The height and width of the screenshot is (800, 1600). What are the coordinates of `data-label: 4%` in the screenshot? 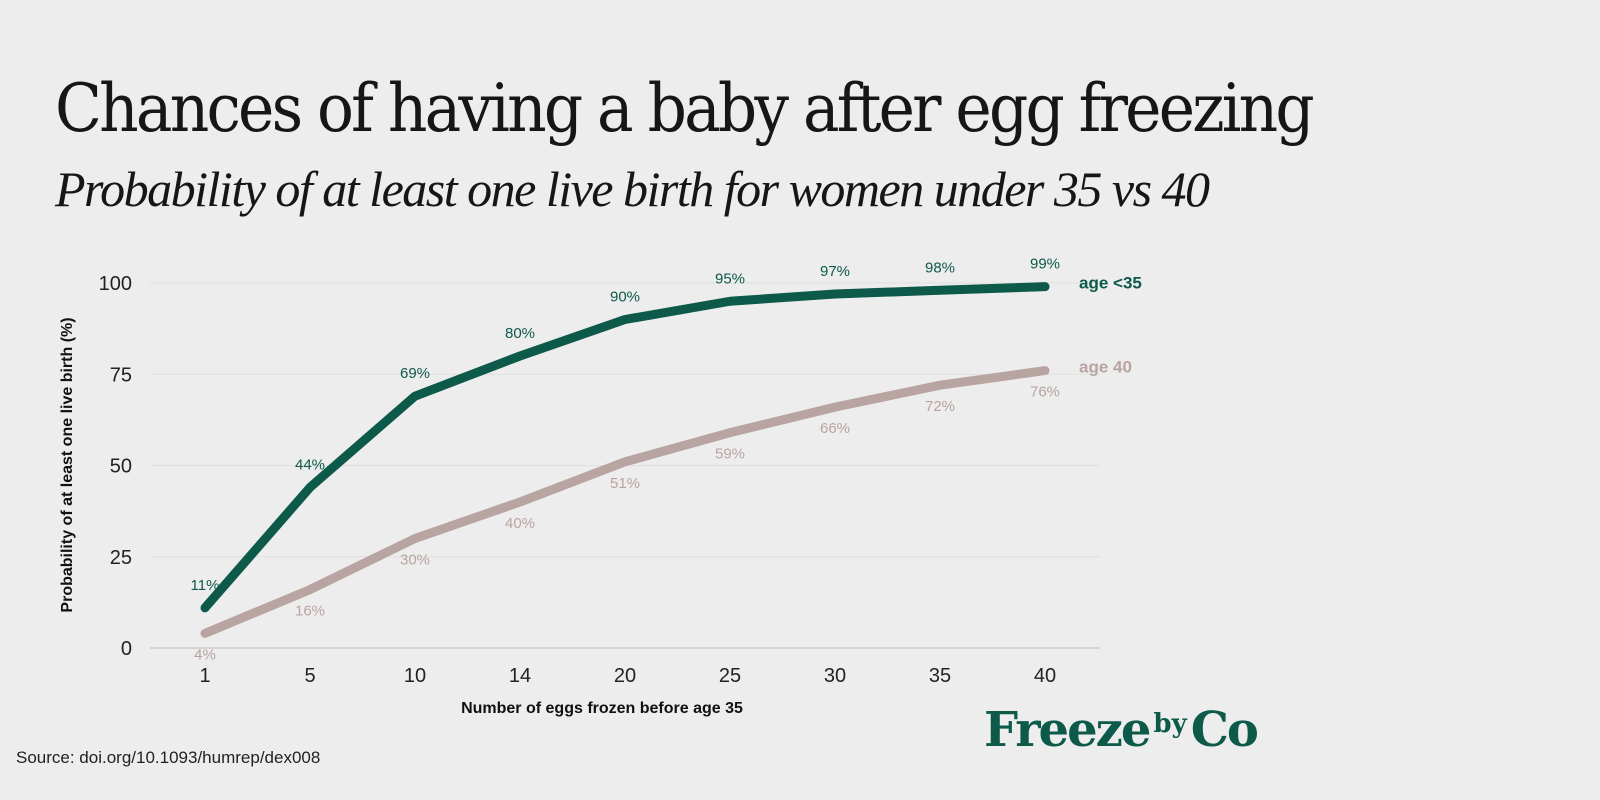 It's located at (205, 654).